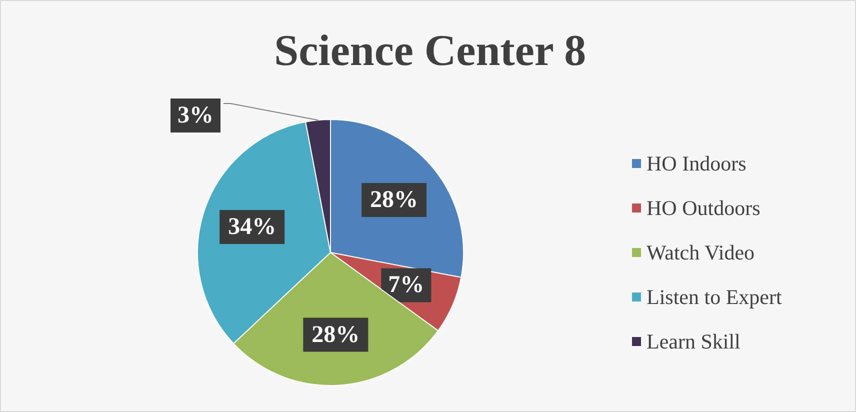 This screenshot has height=412, width=856. I want to click on data-label: 34%, so click(252, 227).